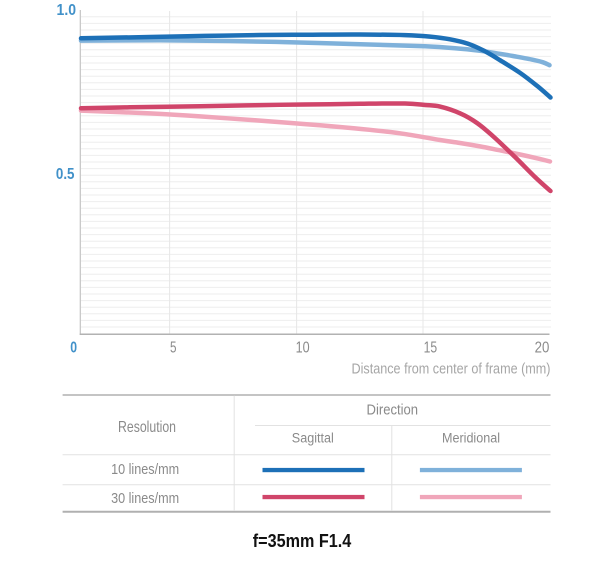 The image size is (604, 577). Describe the element at coordinates (451, 369) in the screenshot. I see `svg-text:Distance from center of frame: Distance from center of frame (mm)` at that location.